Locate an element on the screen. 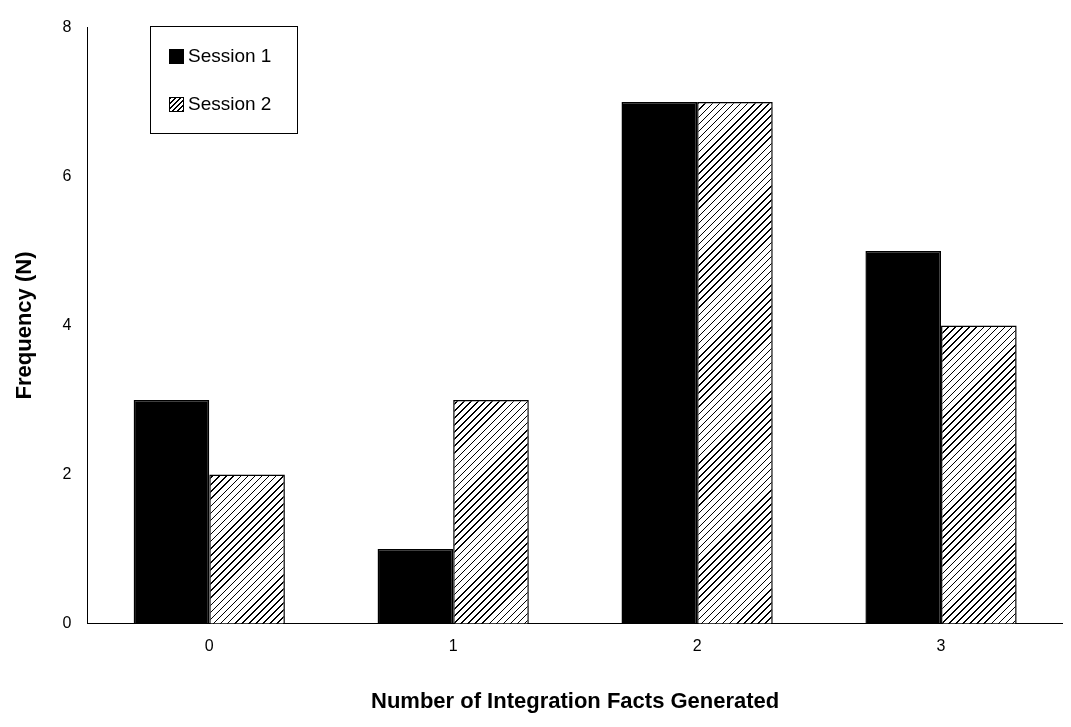 The image size is (1071, 727). legend-label: Session 2 is located at coordinates (230, 104).